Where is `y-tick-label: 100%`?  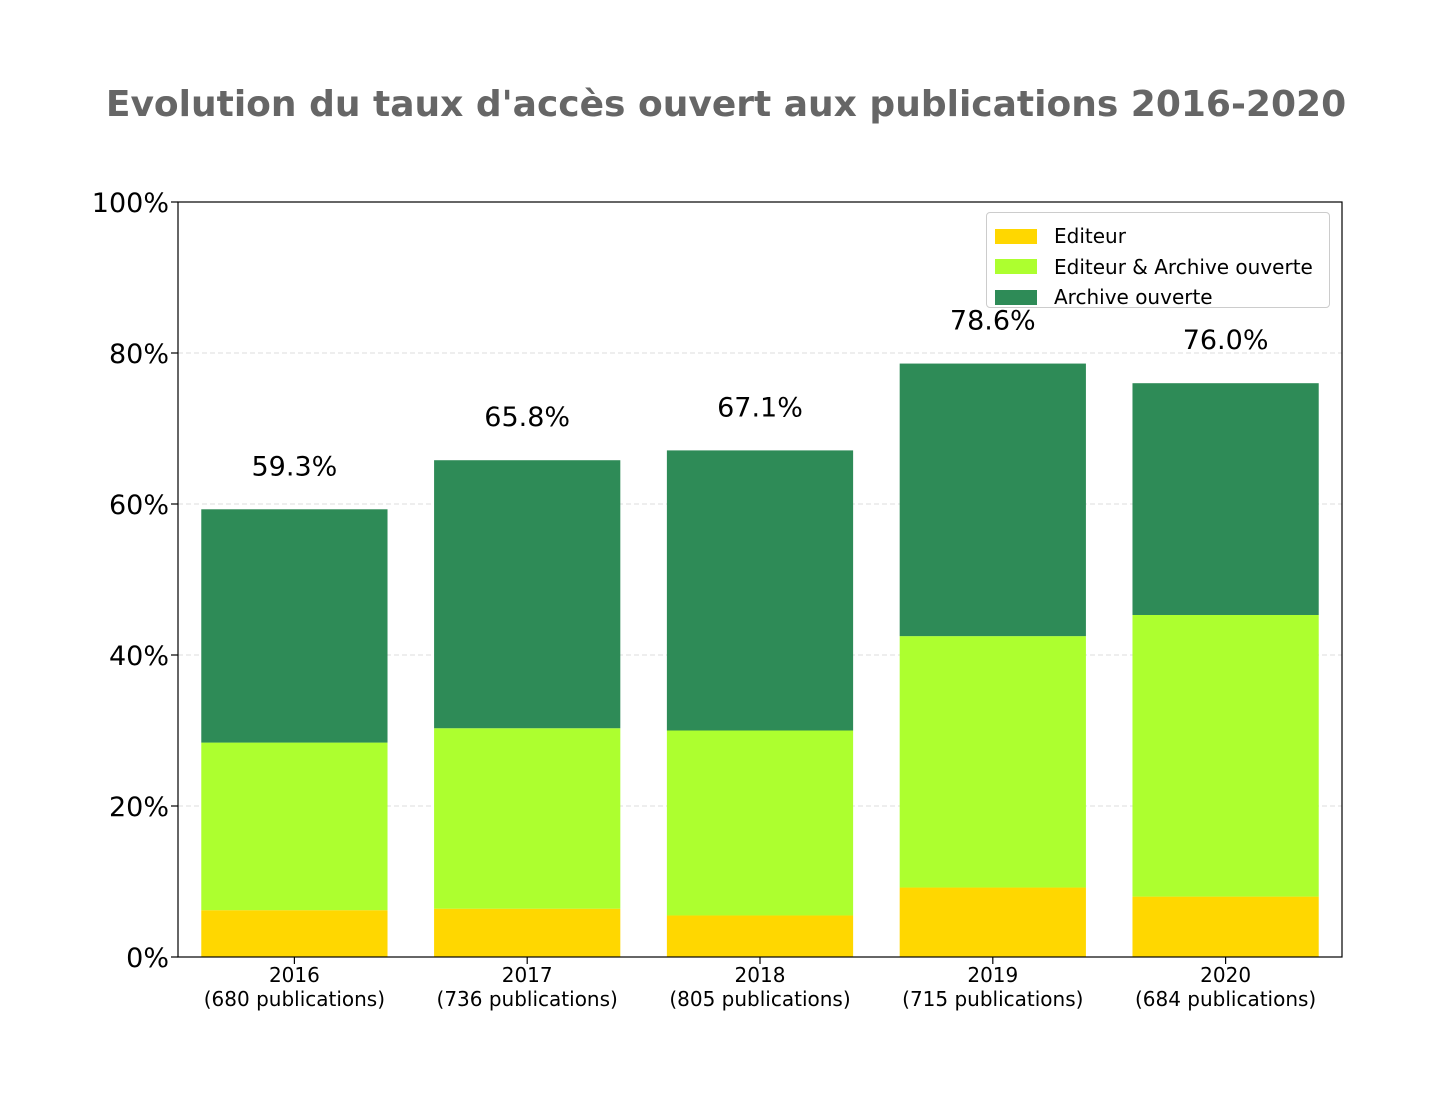
y-tick-label: 100% is located at coordinates (130, 203).